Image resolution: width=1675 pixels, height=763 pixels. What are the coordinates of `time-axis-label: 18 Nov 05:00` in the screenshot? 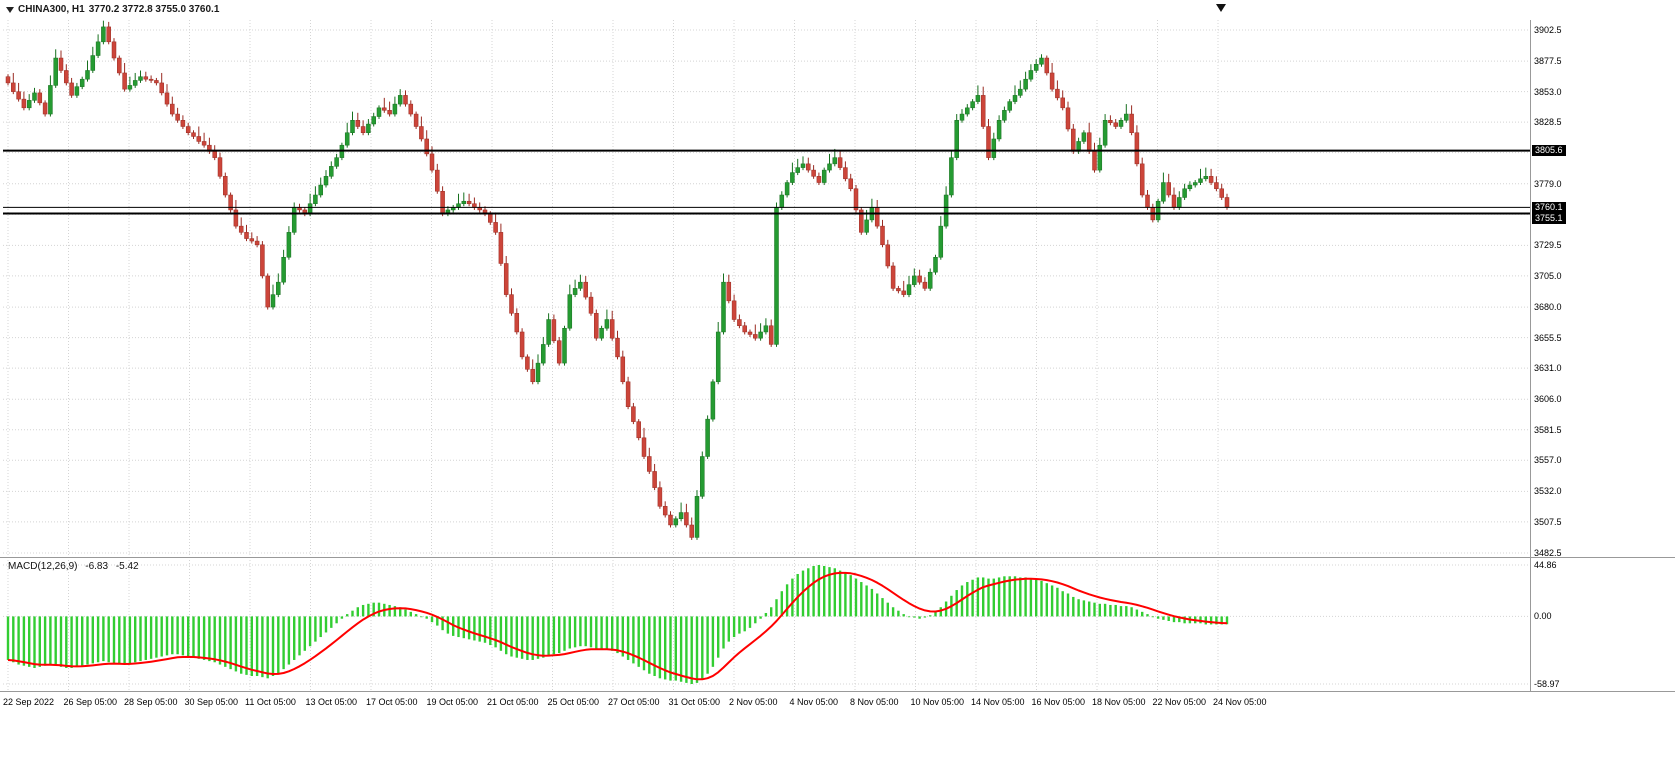 It's located at (1119, 702).